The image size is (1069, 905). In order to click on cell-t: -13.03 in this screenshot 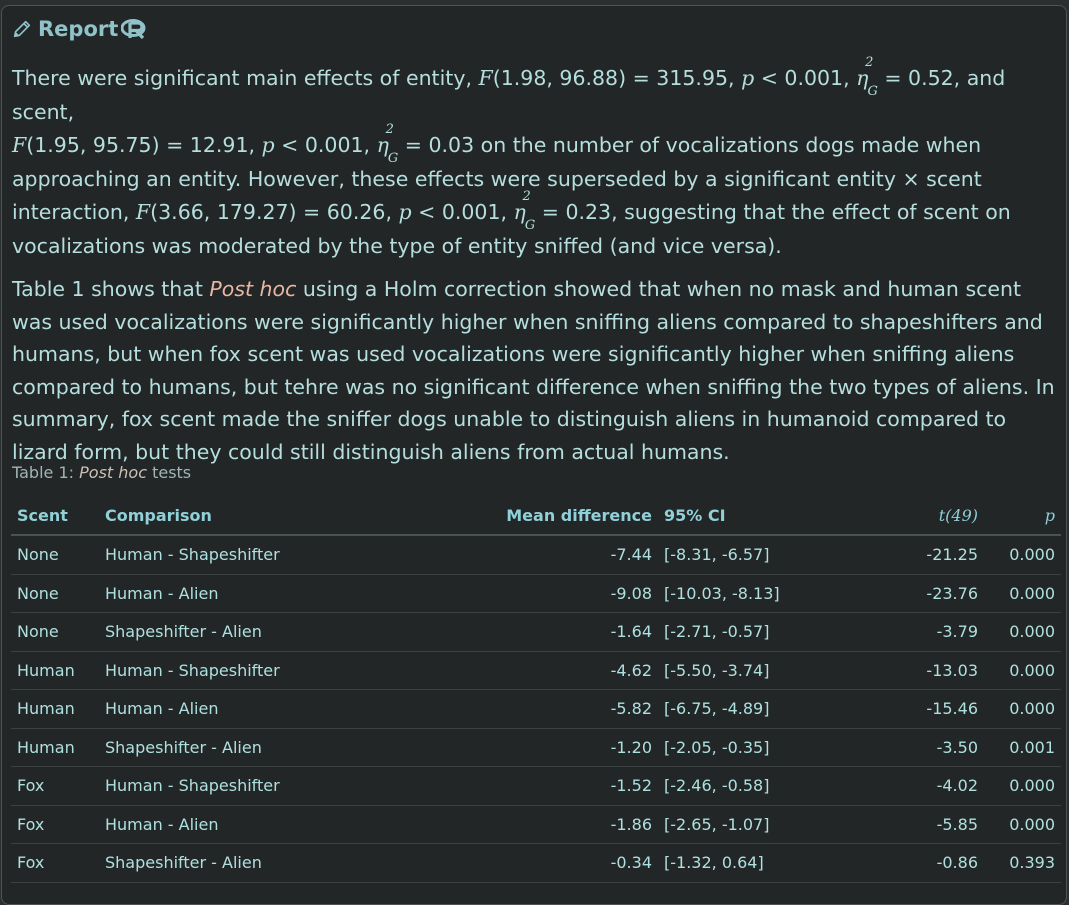, I will do `click(907, 670)`.